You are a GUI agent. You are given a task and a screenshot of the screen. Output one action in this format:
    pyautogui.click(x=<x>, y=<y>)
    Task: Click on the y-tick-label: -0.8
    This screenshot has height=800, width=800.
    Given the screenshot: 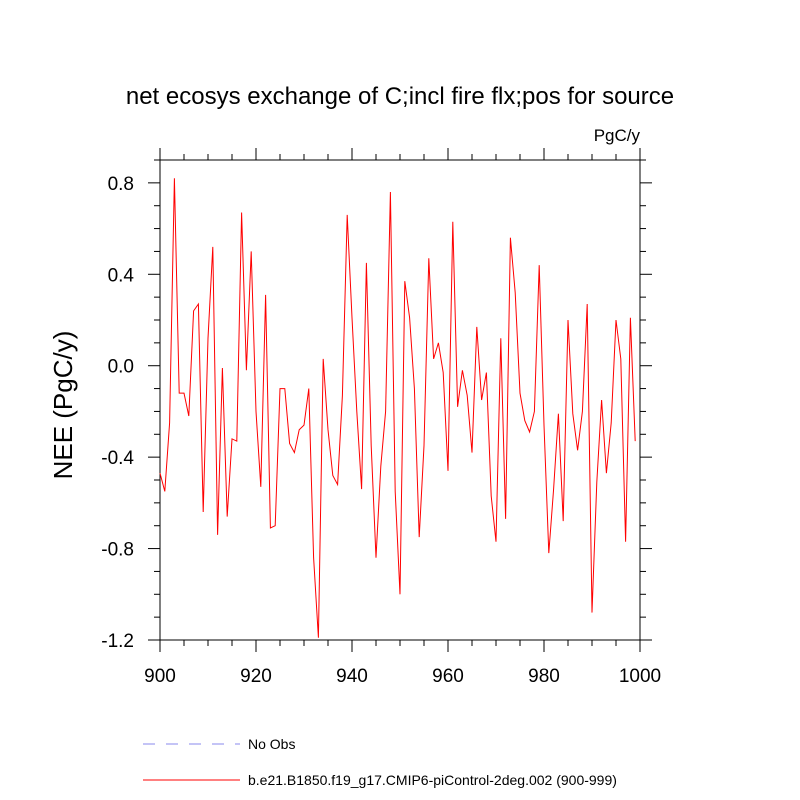 What is the action you would take?
    pyautogui.click(x=117, y=550)
    